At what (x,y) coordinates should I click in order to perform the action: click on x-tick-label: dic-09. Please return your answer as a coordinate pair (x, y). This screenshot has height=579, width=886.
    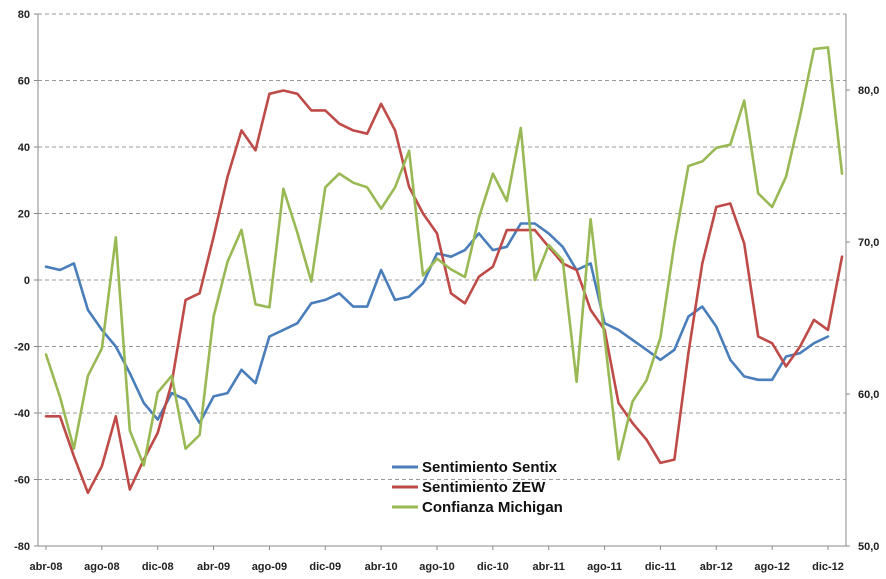
    Looking at the image, I should click on (325, 567).